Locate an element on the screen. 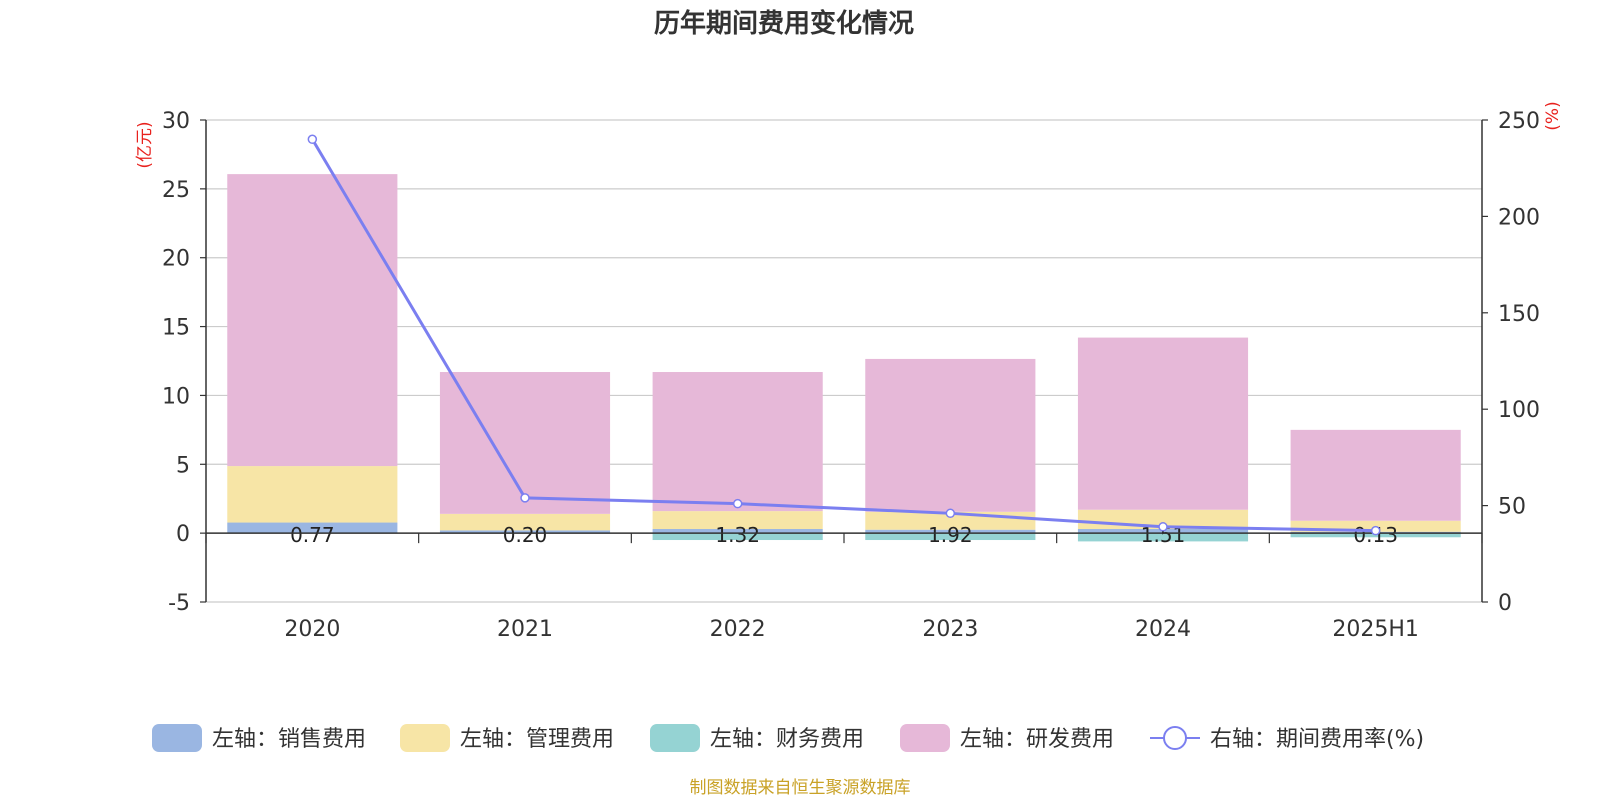 The width and height of the screenshot is (1600, 800). left-axis-tick-label: 0 is located at coordinates (183, 534).